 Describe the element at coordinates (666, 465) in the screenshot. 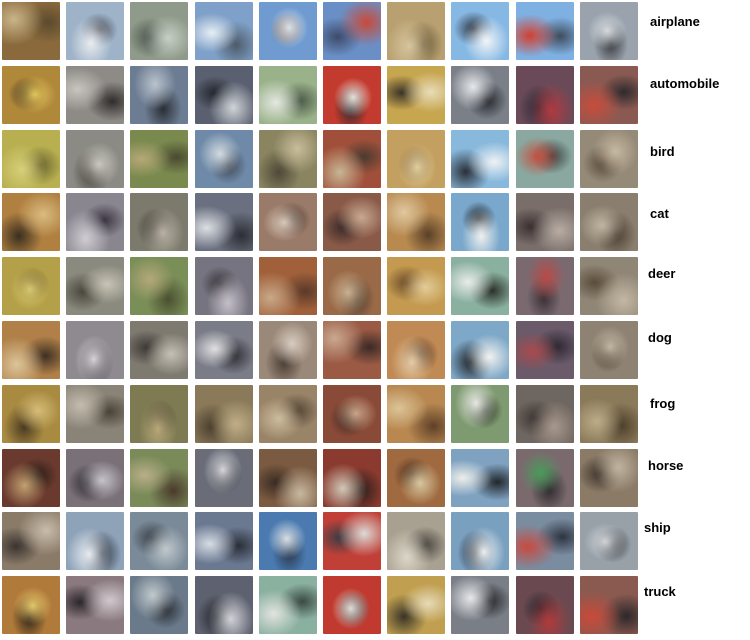

I see `class-label: horse` at that location.